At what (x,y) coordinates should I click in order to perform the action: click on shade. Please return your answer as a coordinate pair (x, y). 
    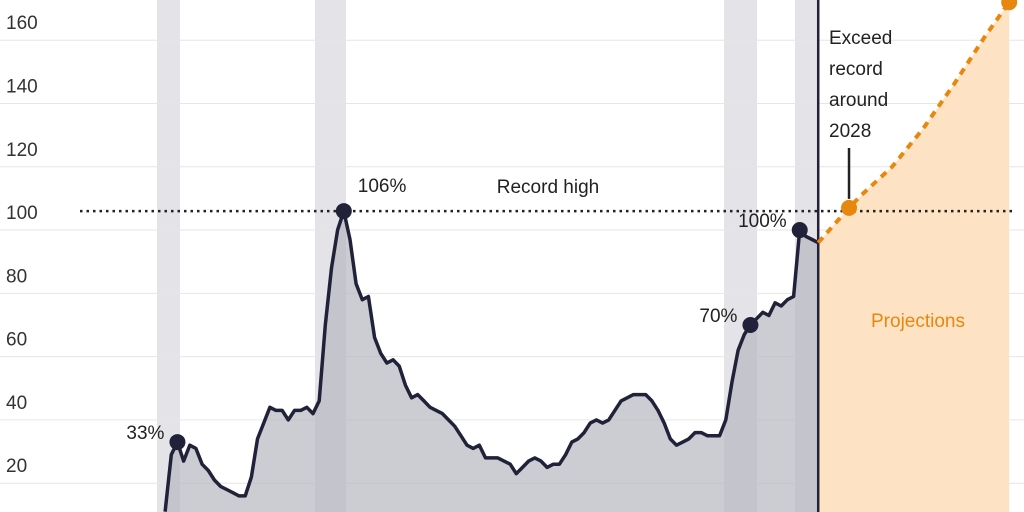
    Looking at the image, I should click on (168, 256).